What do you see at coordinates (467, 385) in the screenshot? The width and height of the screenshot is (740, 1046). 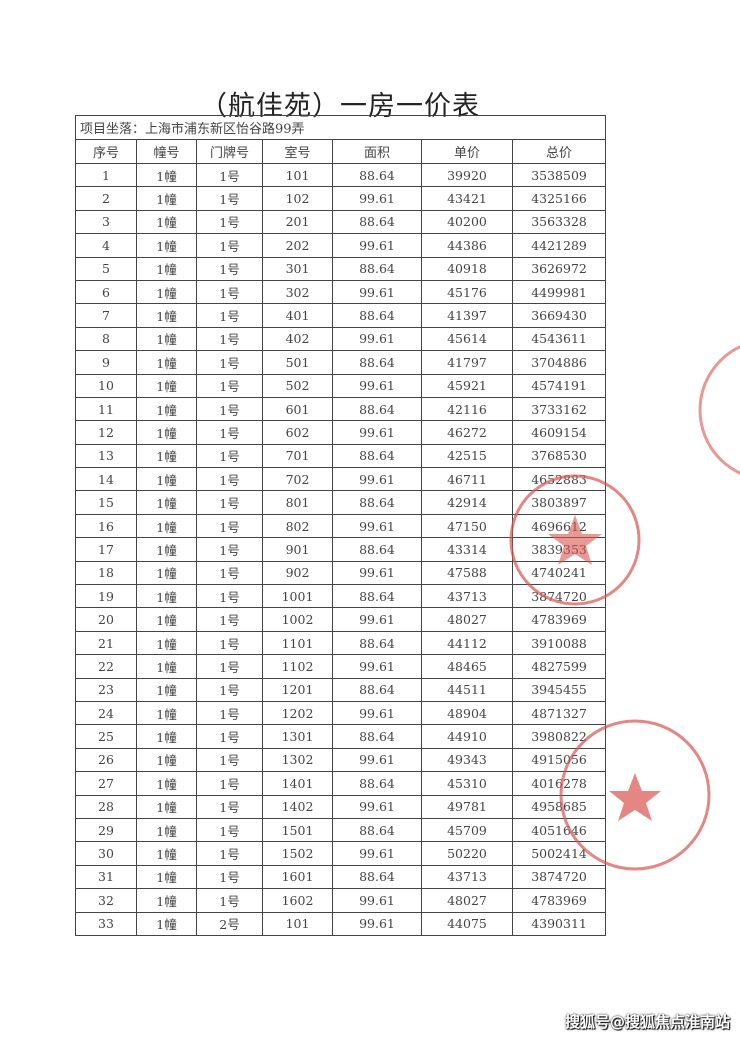 I see `table-cell: 45921` at bounding box center [467, 385].